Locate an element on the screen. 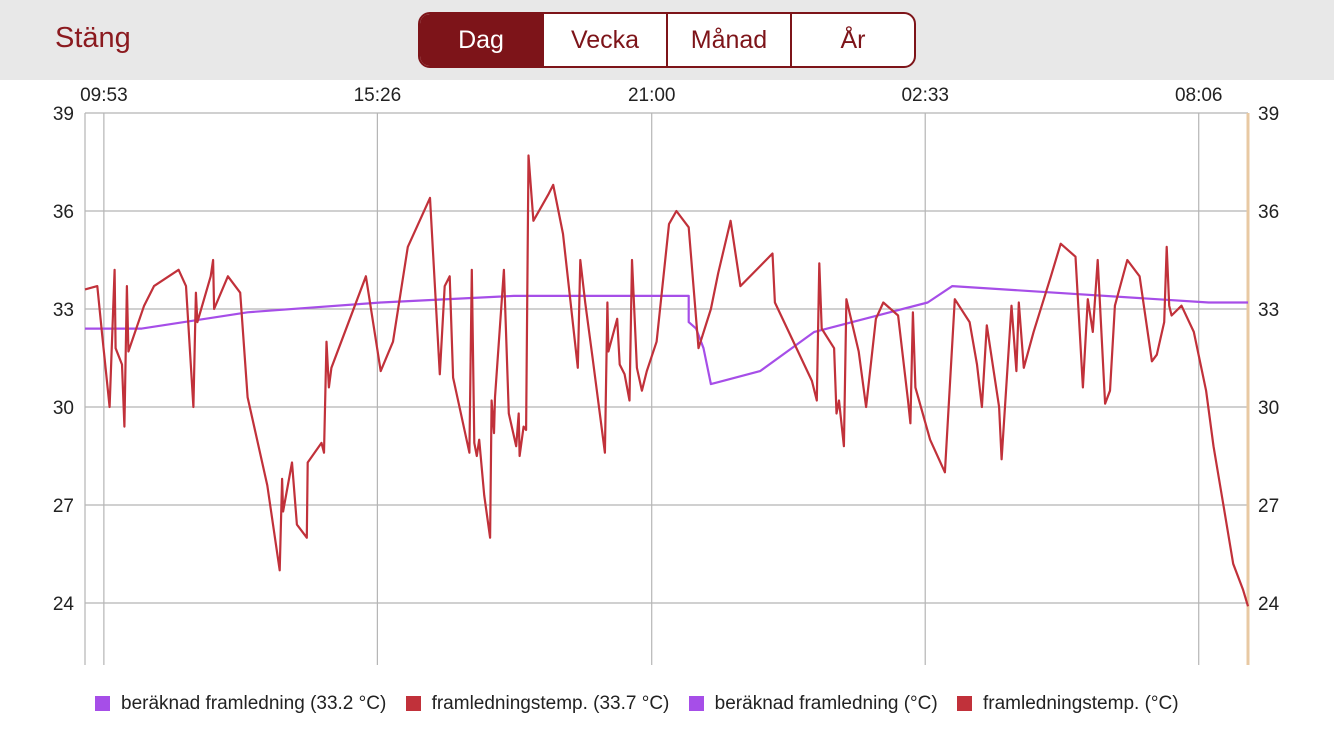 Image resolution: width=1334 pixels, height=750 pixels. y-tick-label-left: 39 is located at coordinates (63, 114).